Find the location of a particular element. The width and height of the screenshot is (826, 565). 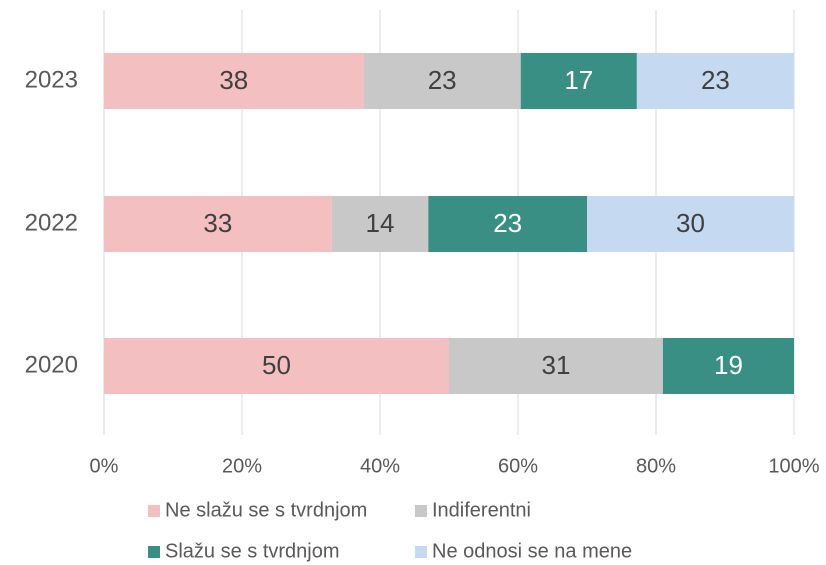

x-tick-label: 60% is located at coordinates (518, 466).